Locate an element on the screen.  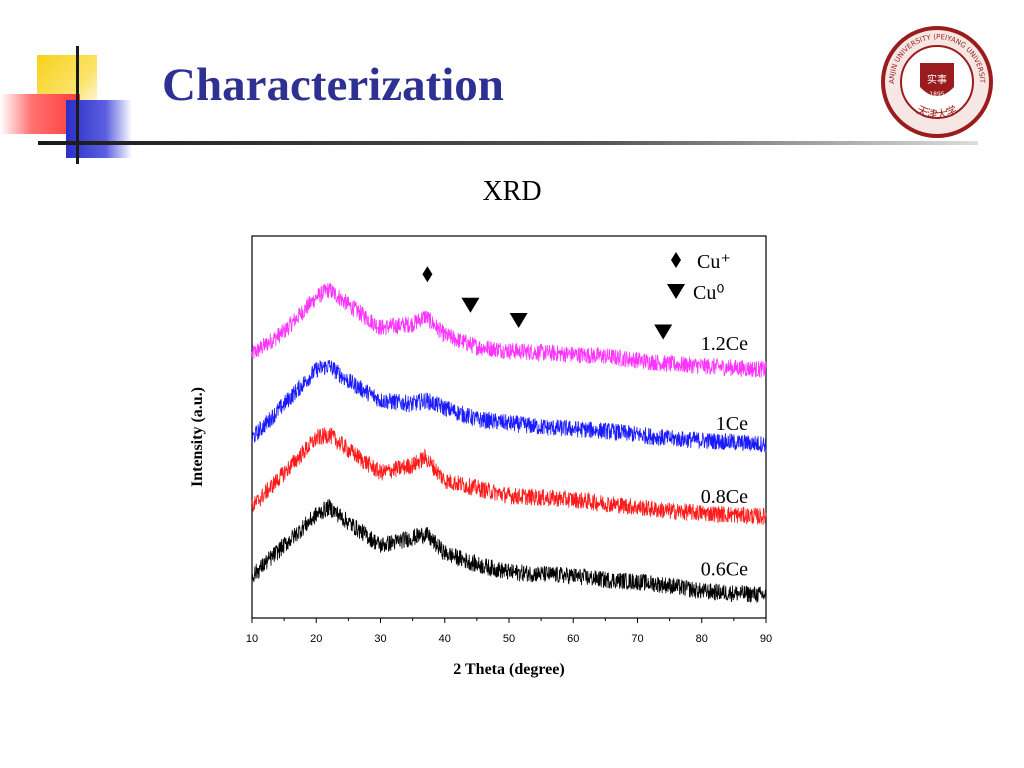
series-label-1.2Ce: 1.2Ce is located at coordinates (724, 344).